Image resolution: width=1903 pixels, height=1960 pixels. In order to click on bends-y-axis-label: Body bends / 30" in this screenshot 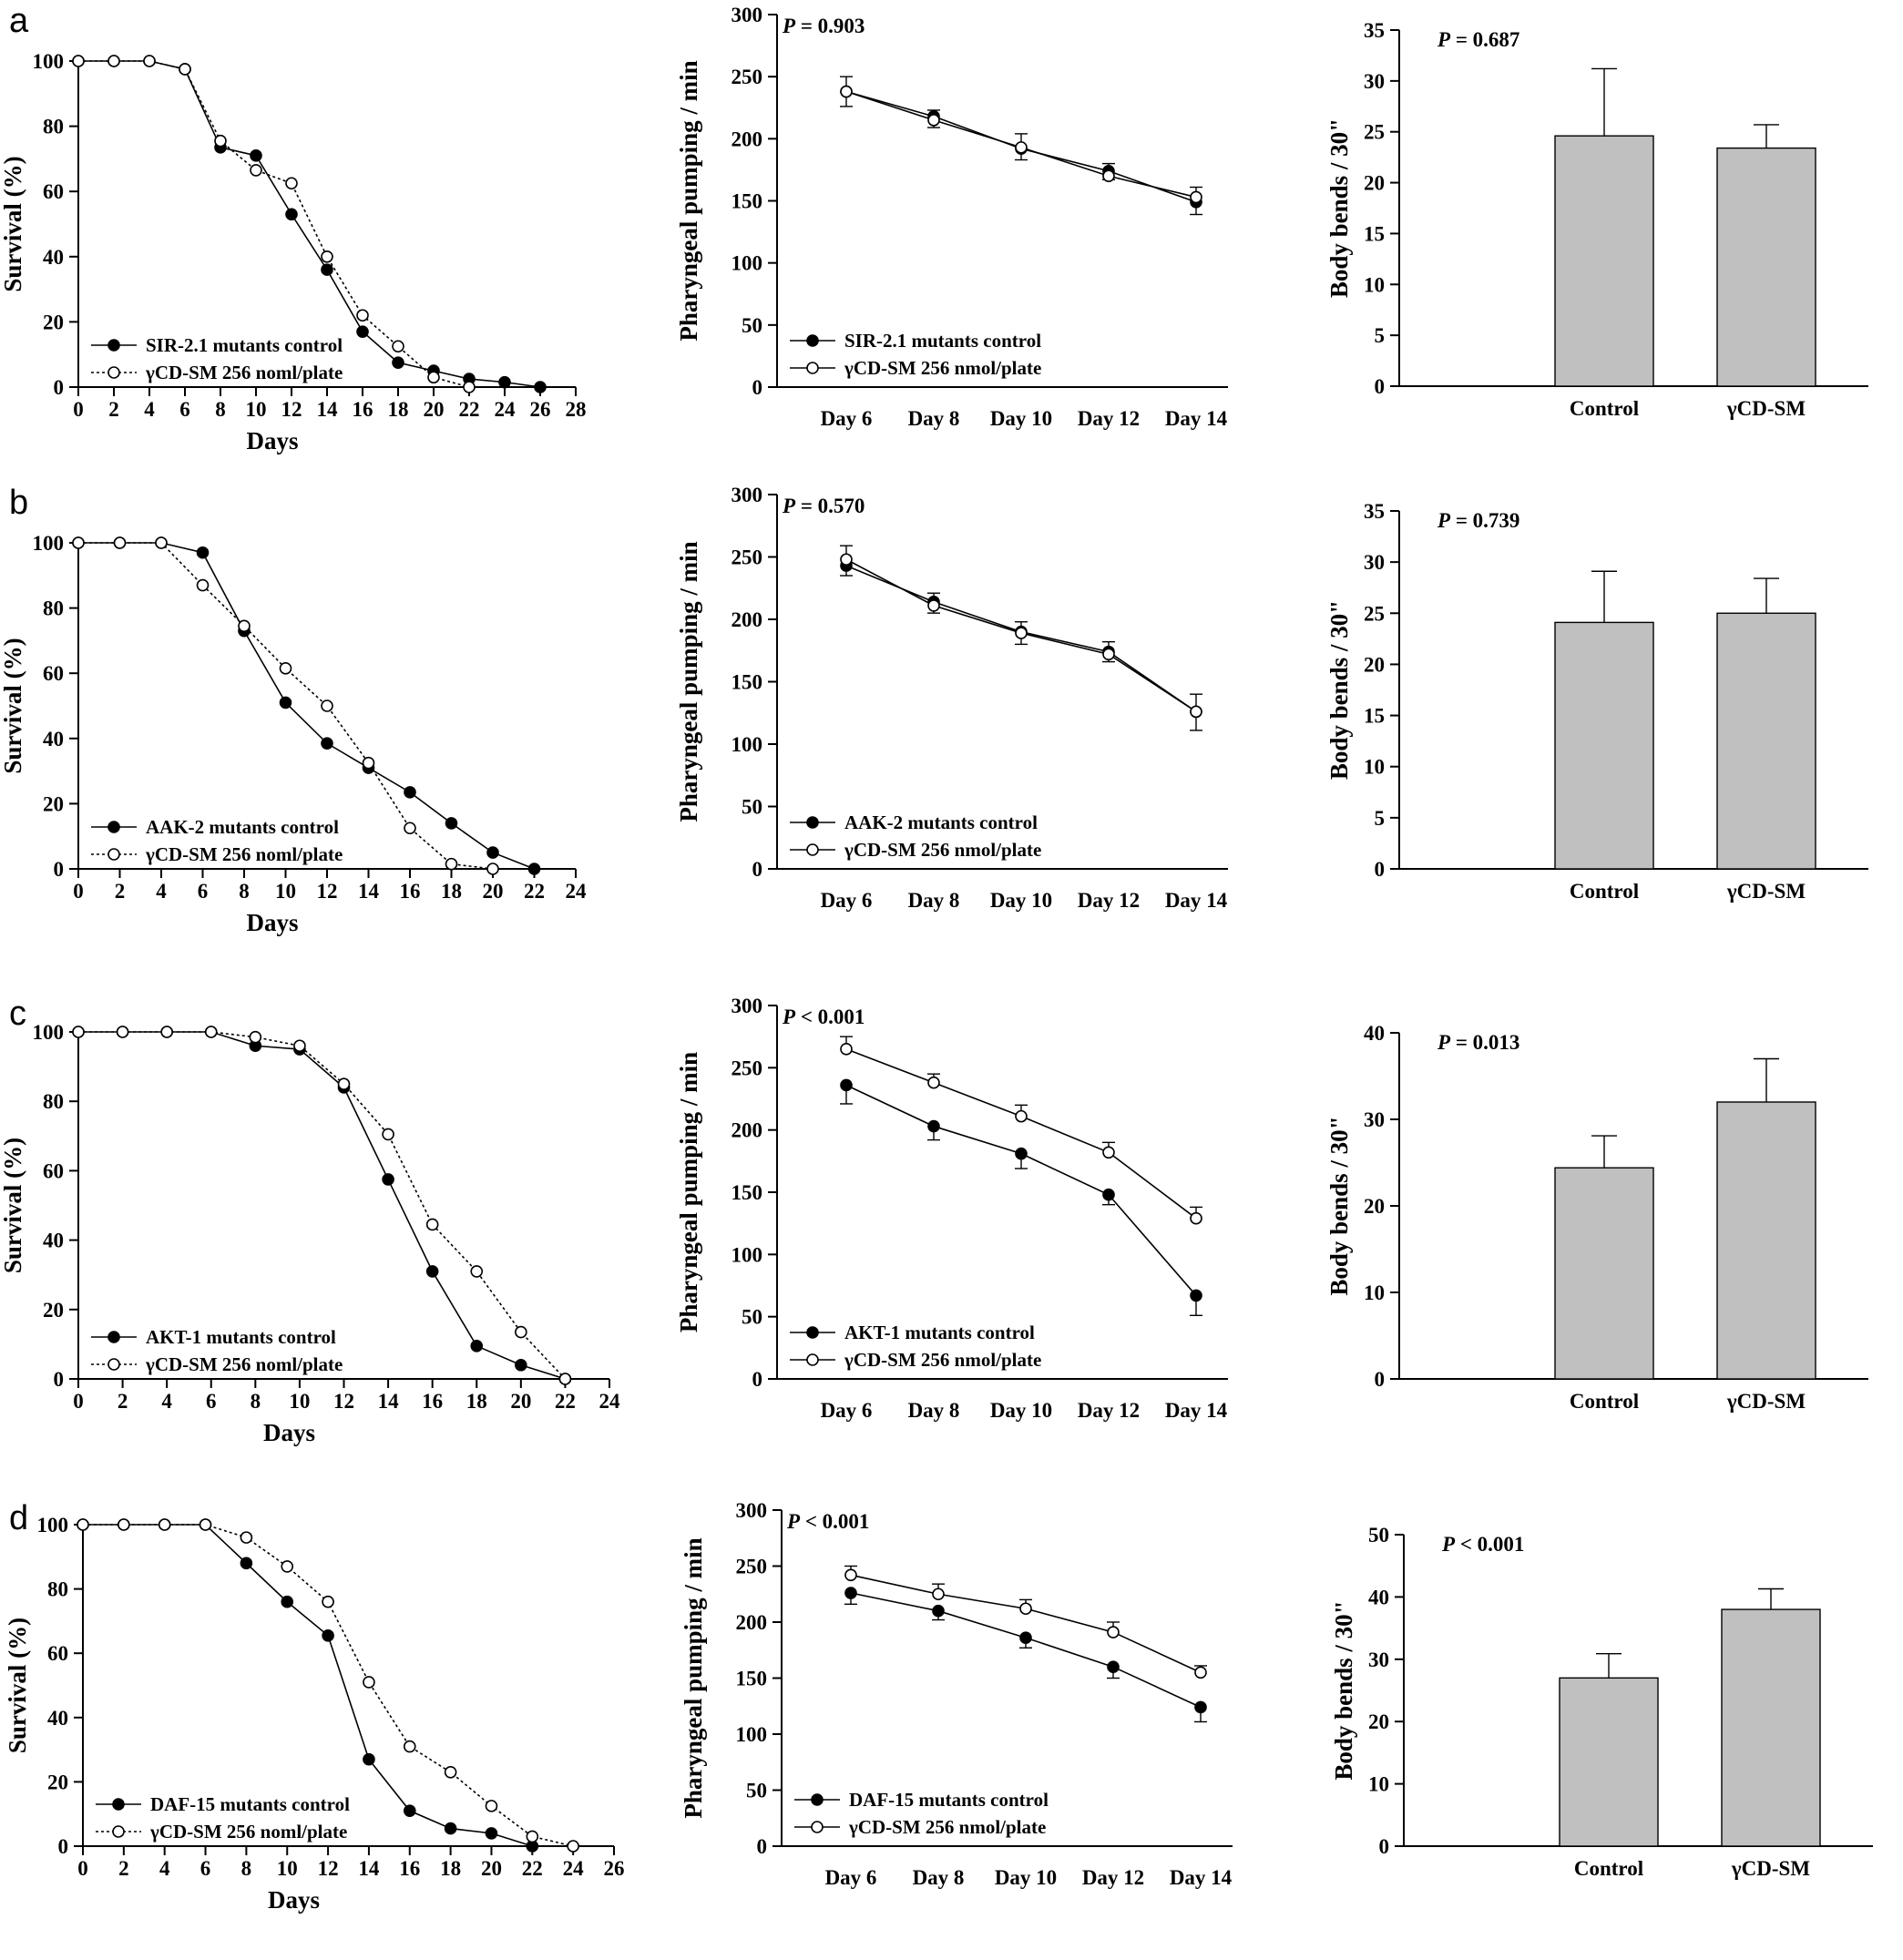, I will do `click(1339, 208)`.